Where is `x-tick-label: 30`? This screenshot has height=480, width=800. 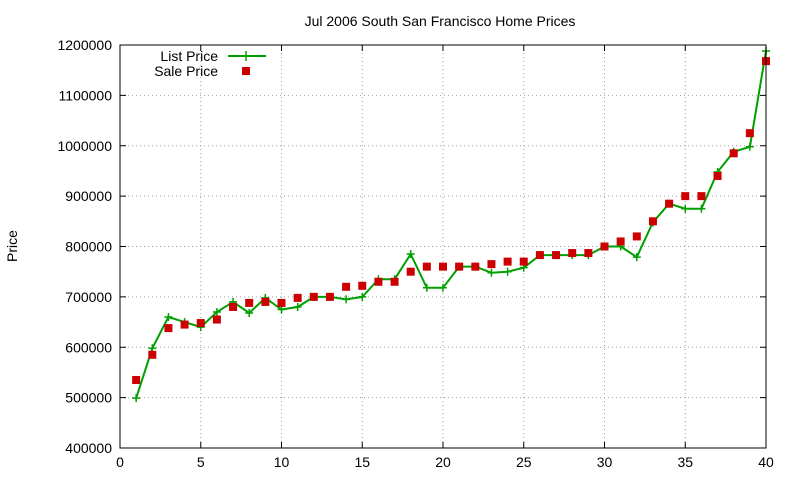
x-tick-label: 30 is located at coordinates (605, 462).